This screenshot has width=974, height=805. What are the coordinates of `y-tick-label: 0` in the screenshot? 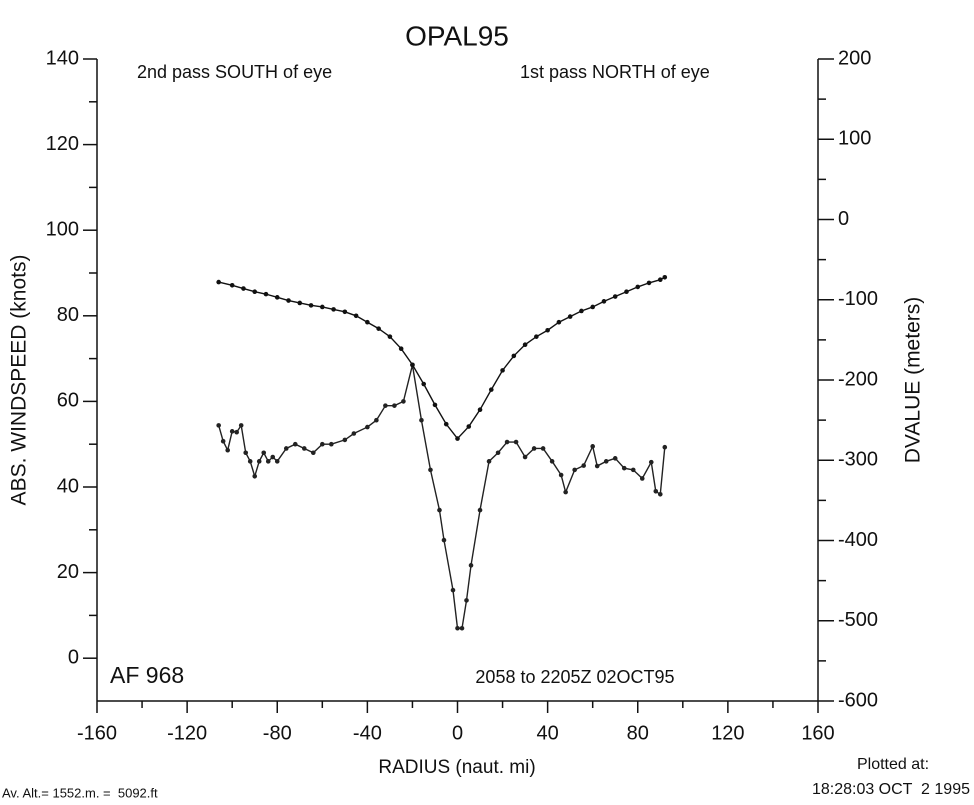 It's located at (73, 657).